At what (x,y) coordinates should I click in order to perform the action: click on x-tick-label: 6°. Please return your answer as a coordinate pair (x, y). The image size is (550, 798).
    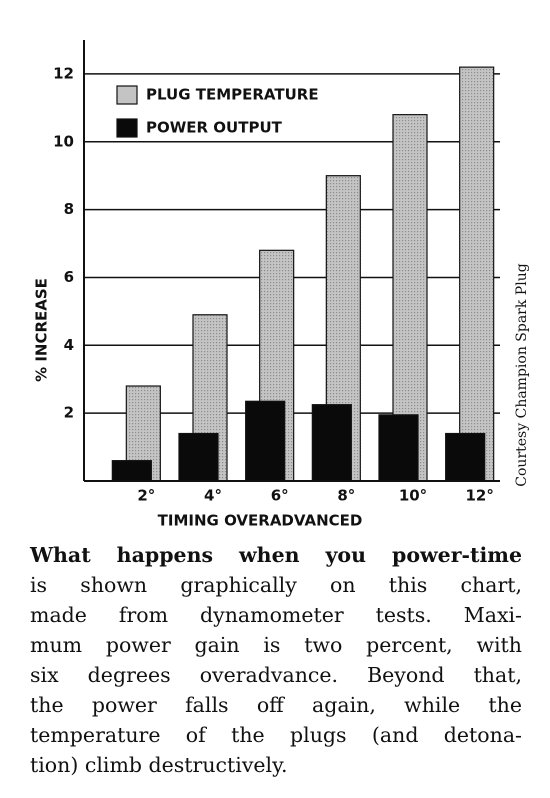
    Looking at the image, I should click on (280, 496).